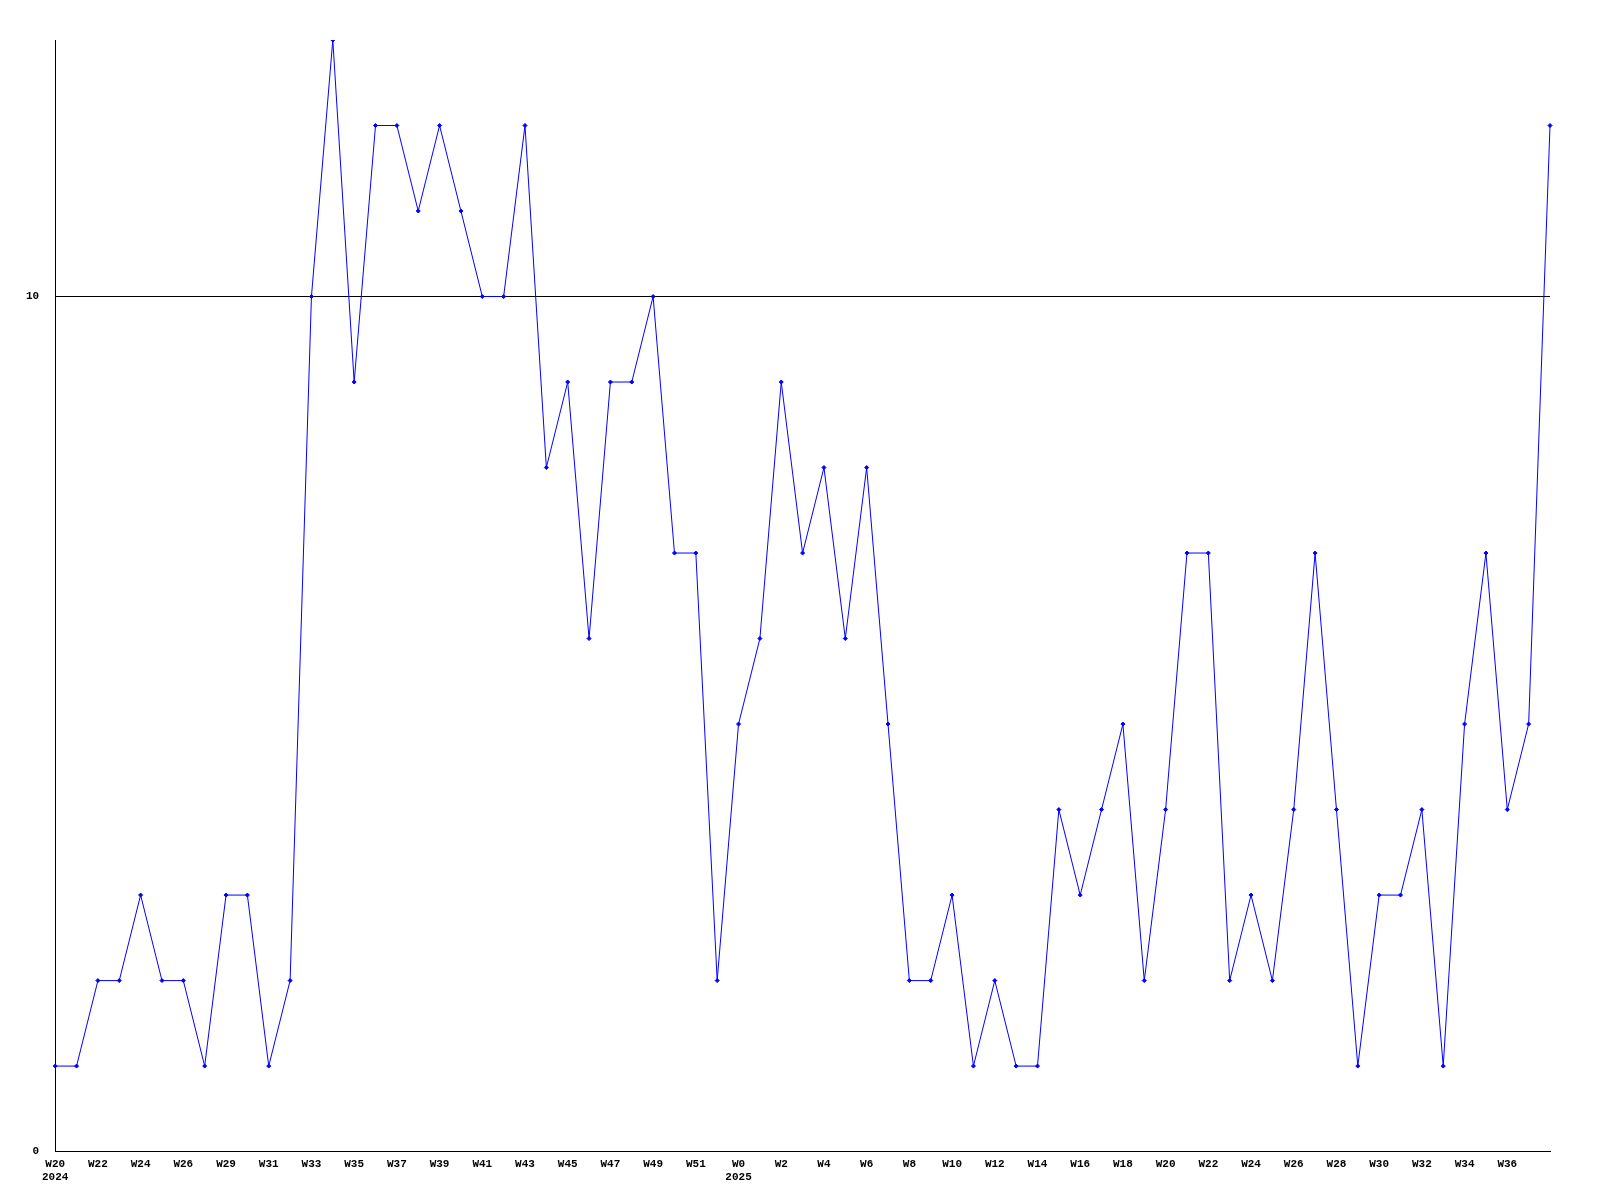  What do you see at coordinates (867, 1163) in the screenshot?
I see `x-tick-label: W6` at bounding box center [867, 1163].